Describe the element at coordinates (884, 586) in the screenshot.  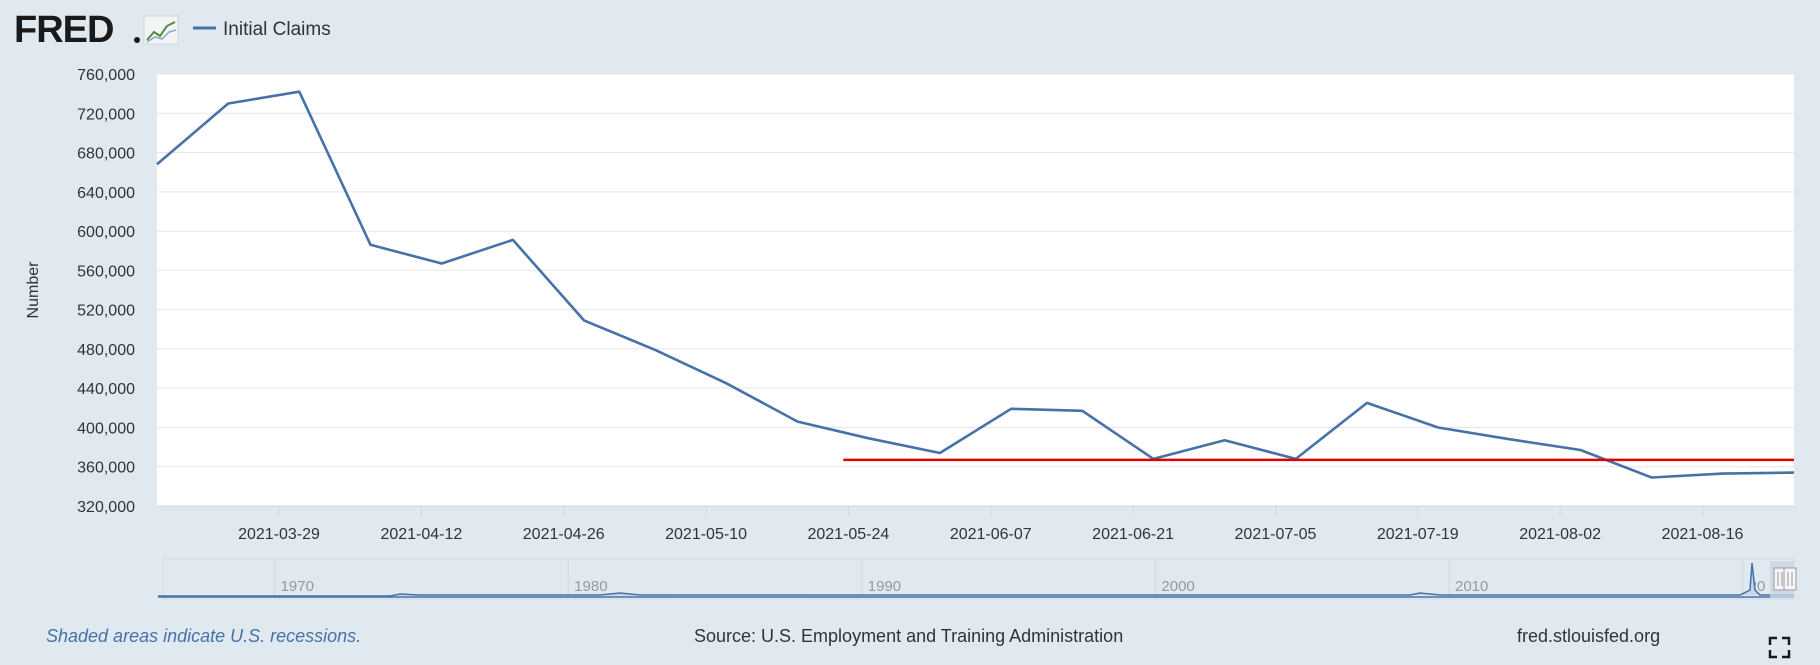
I see `navigator-year-label: 1990` at that location.